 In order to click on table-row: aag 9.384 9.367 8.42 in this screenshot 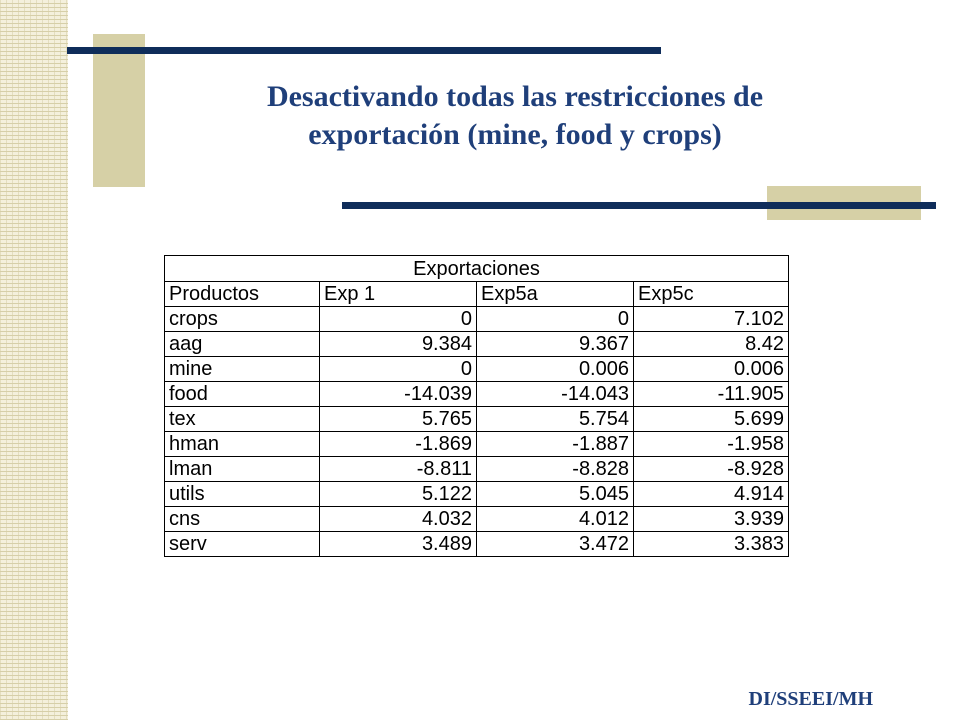, I will do `click(476, 344)`.